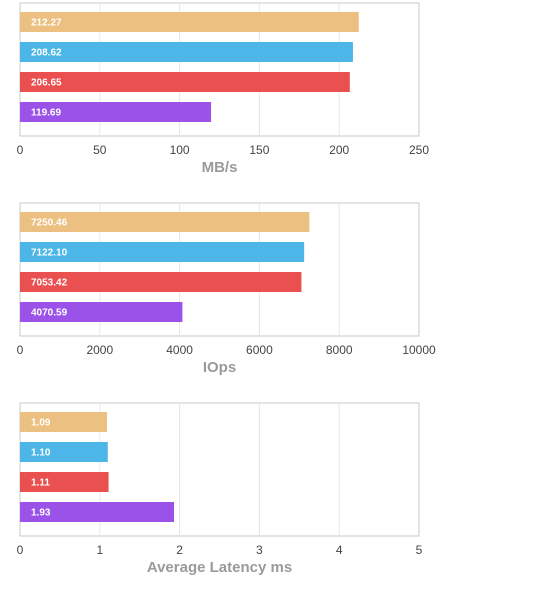  What do you see at coordinates (220, 167) in the screenshot?
I see `throughput-axis-label: MB/s` at bounding box center [220, 167].